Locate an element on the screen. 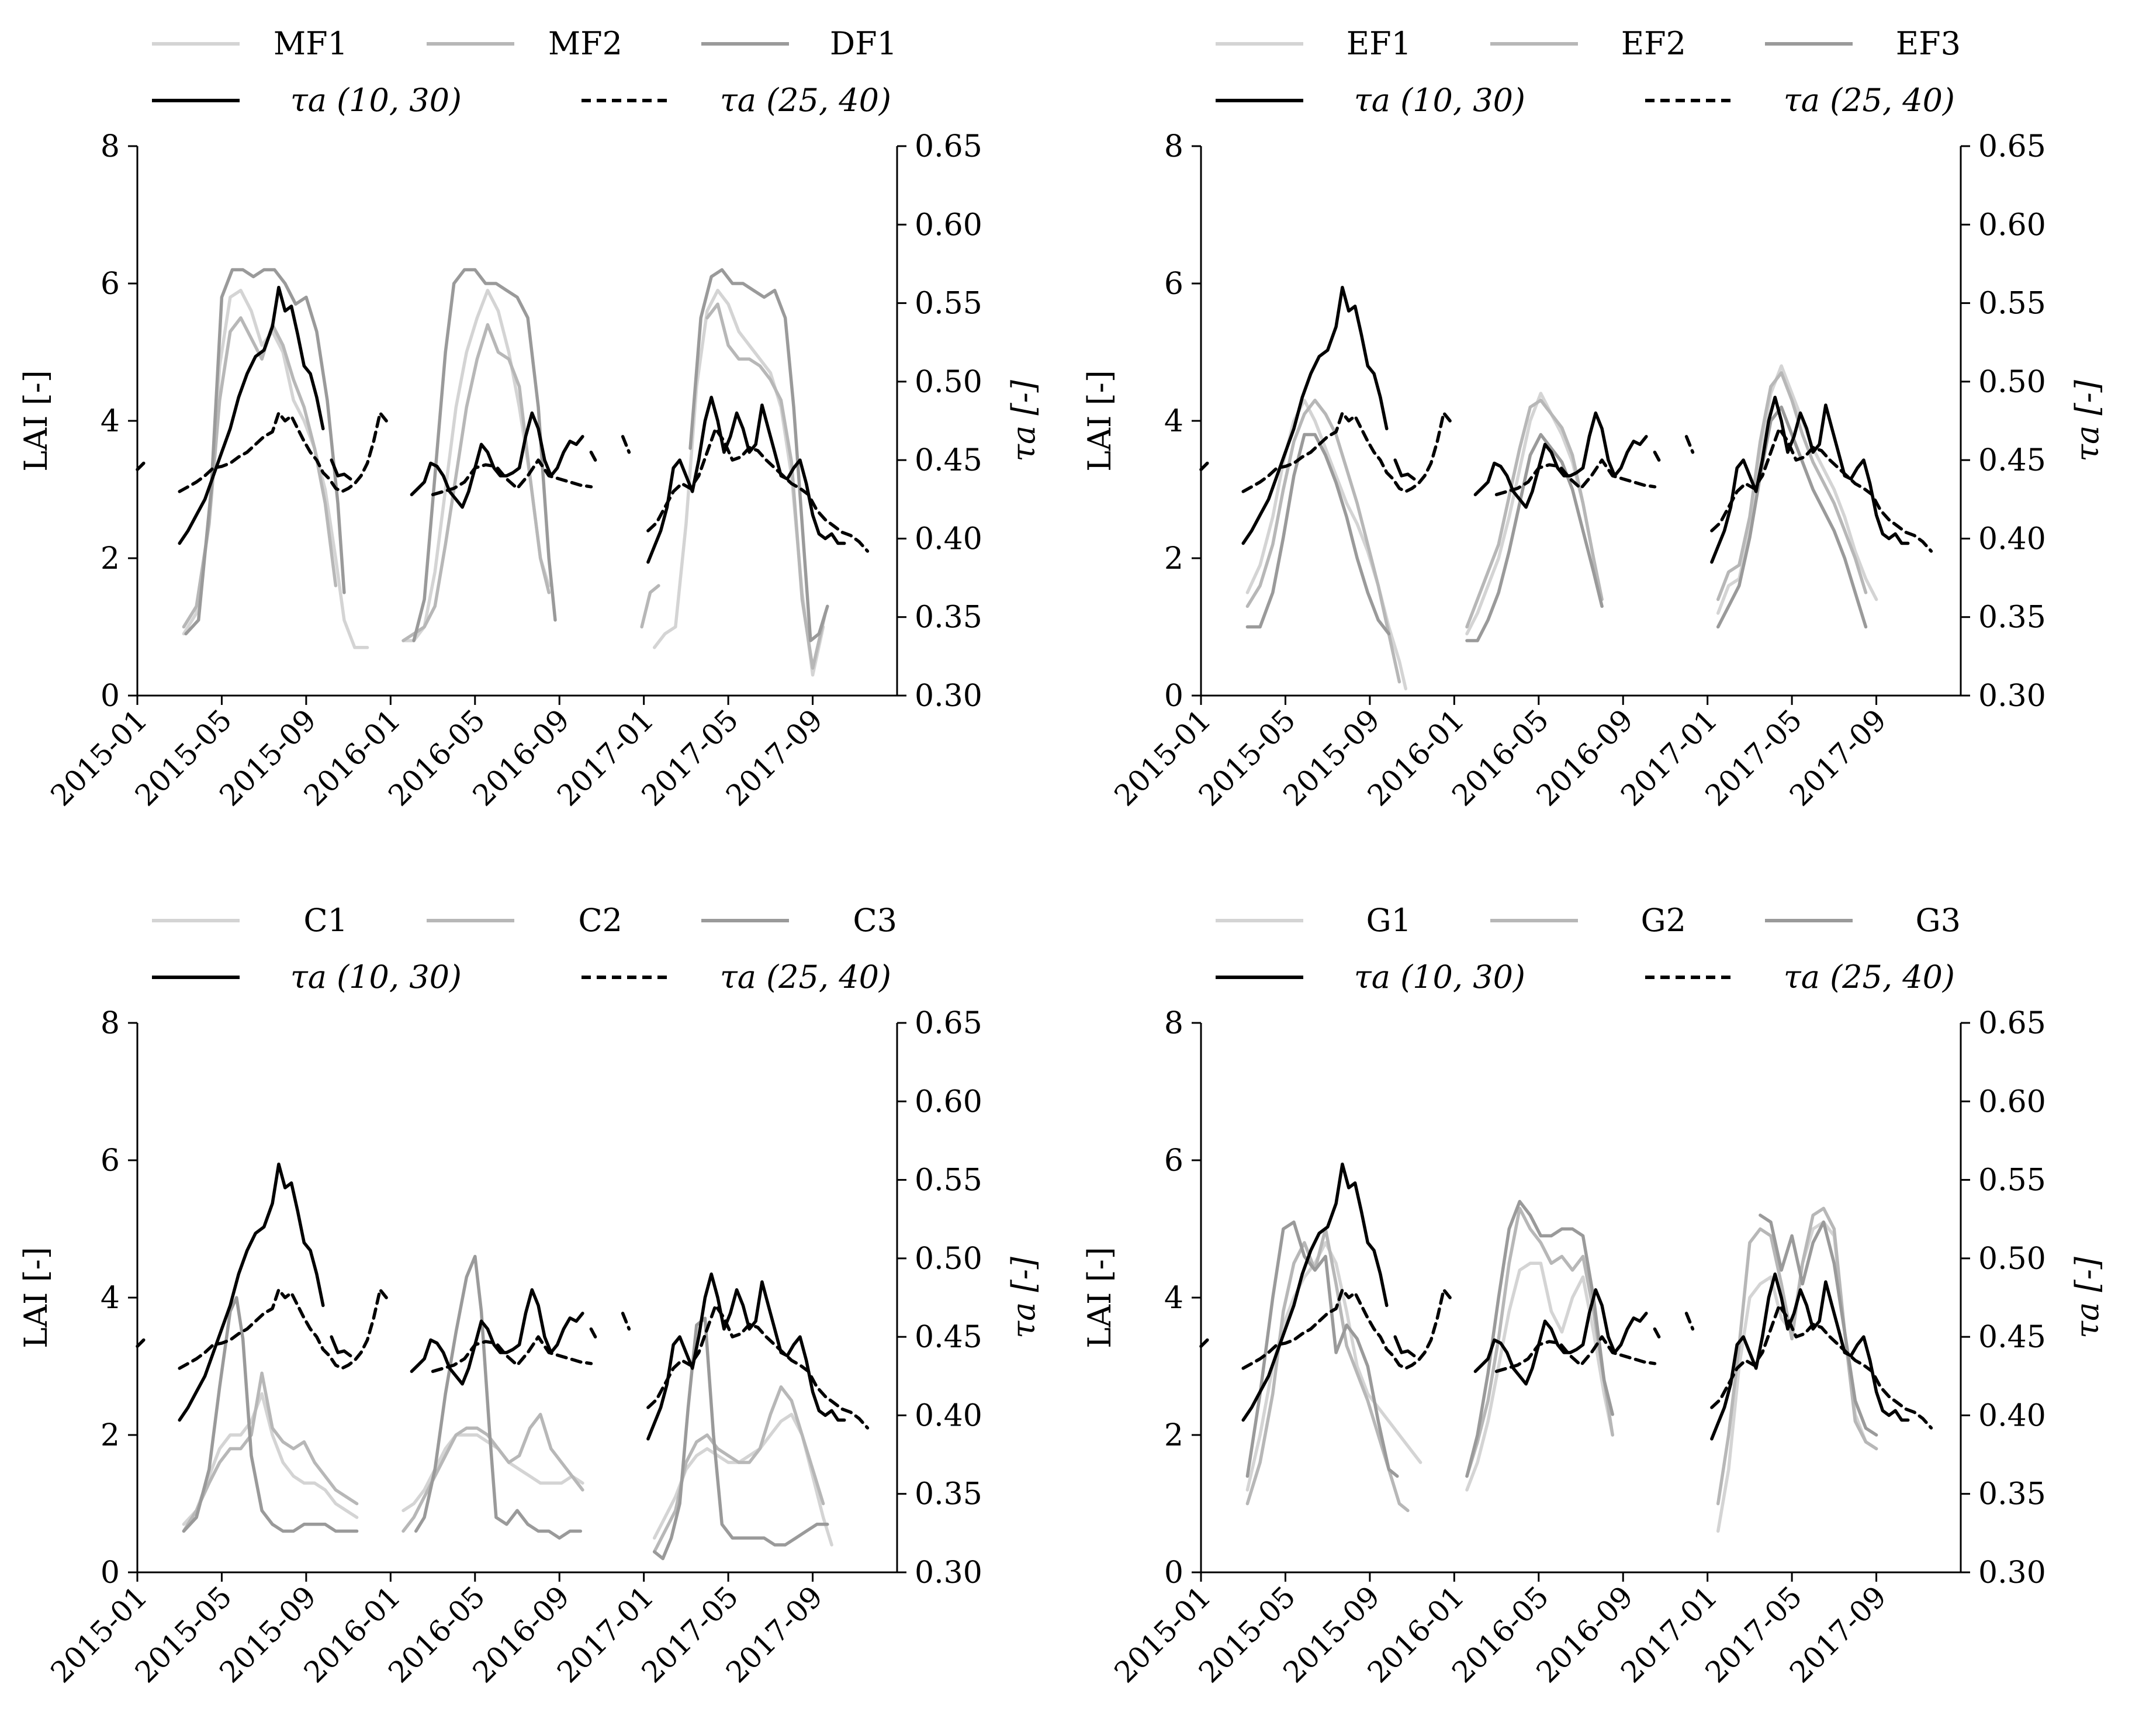 The image size is (2139, 1736). legend: C1 C2 C3 τa (10, 30) τa (25, 40) is located at coordinates (524, 948).